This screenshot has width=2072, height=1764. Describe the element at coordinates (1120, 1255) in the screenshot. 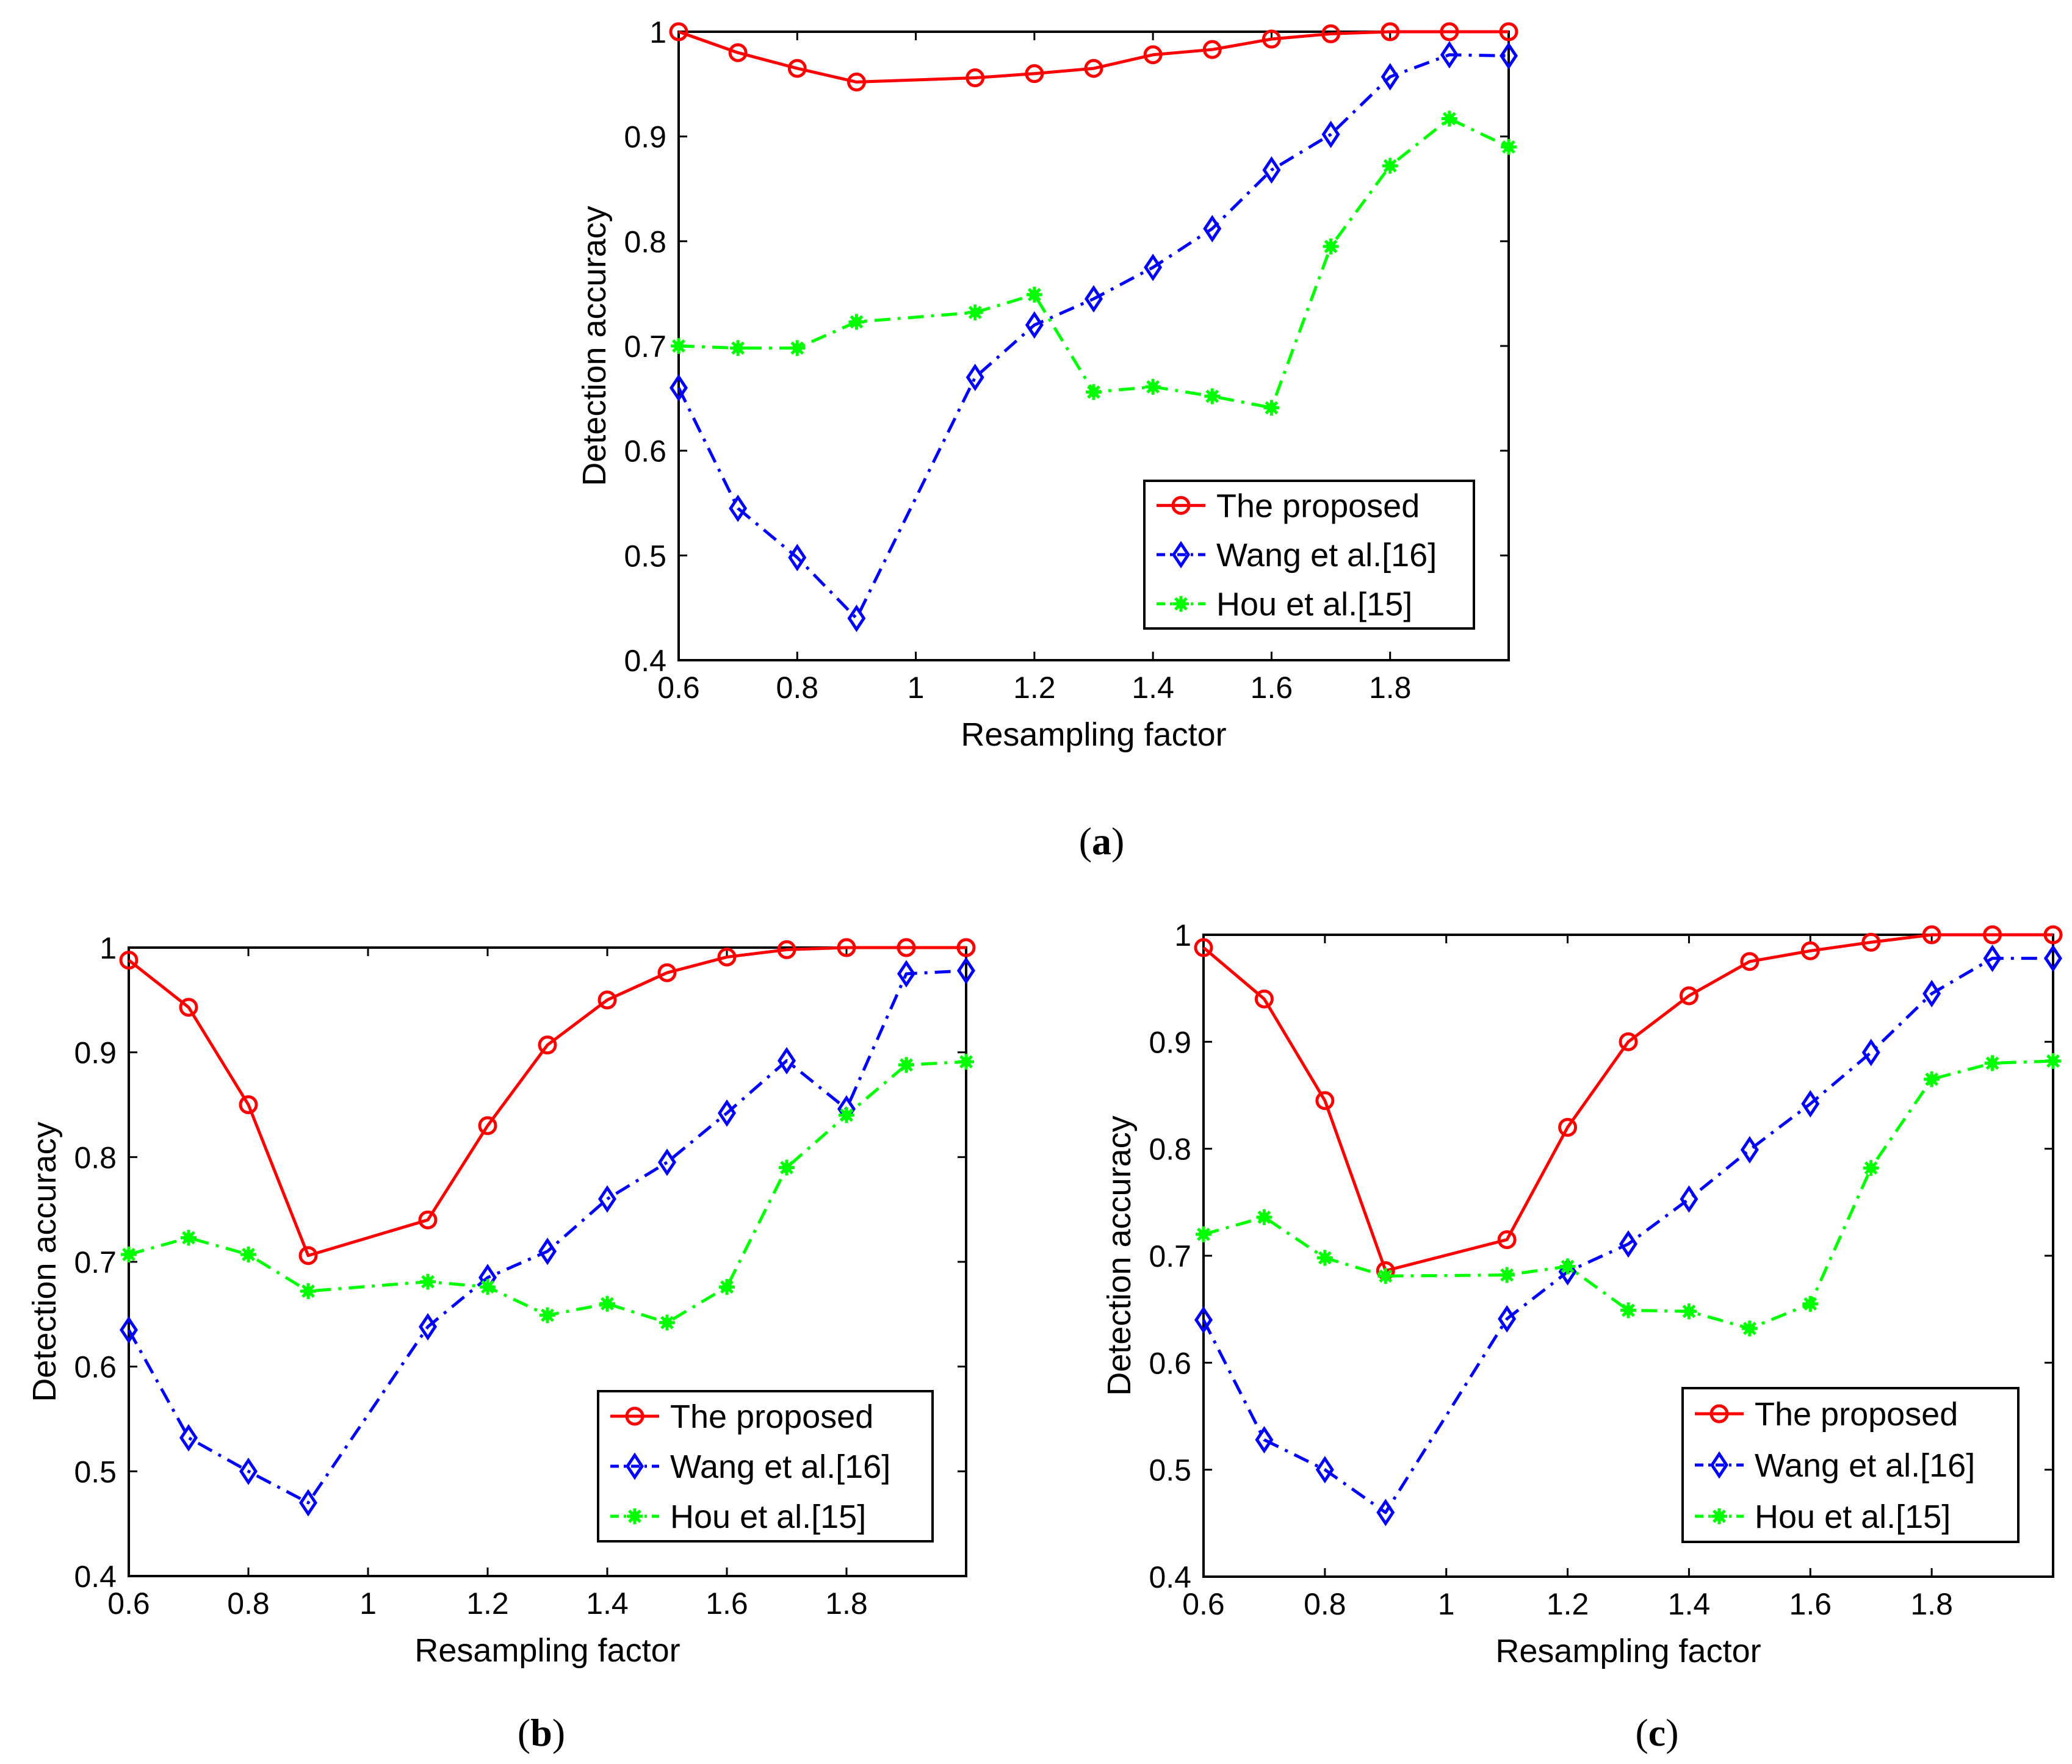

I see `y-axis-label: Detection accuracy` at that location.